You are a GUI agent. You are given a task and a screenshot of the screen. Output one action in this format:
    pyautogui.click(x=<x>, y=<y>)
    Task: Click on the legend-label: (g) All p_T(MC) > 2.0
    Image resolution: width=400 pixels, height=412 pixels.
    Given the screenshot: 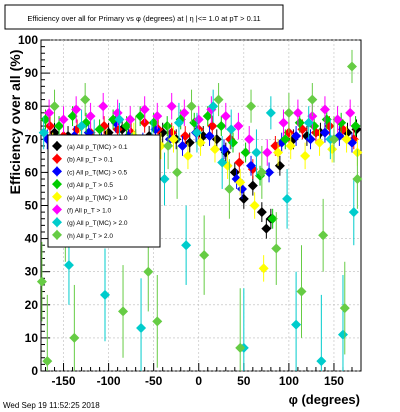 What is the action you would take?
    pyautogui.click(x=97, y=223)
    